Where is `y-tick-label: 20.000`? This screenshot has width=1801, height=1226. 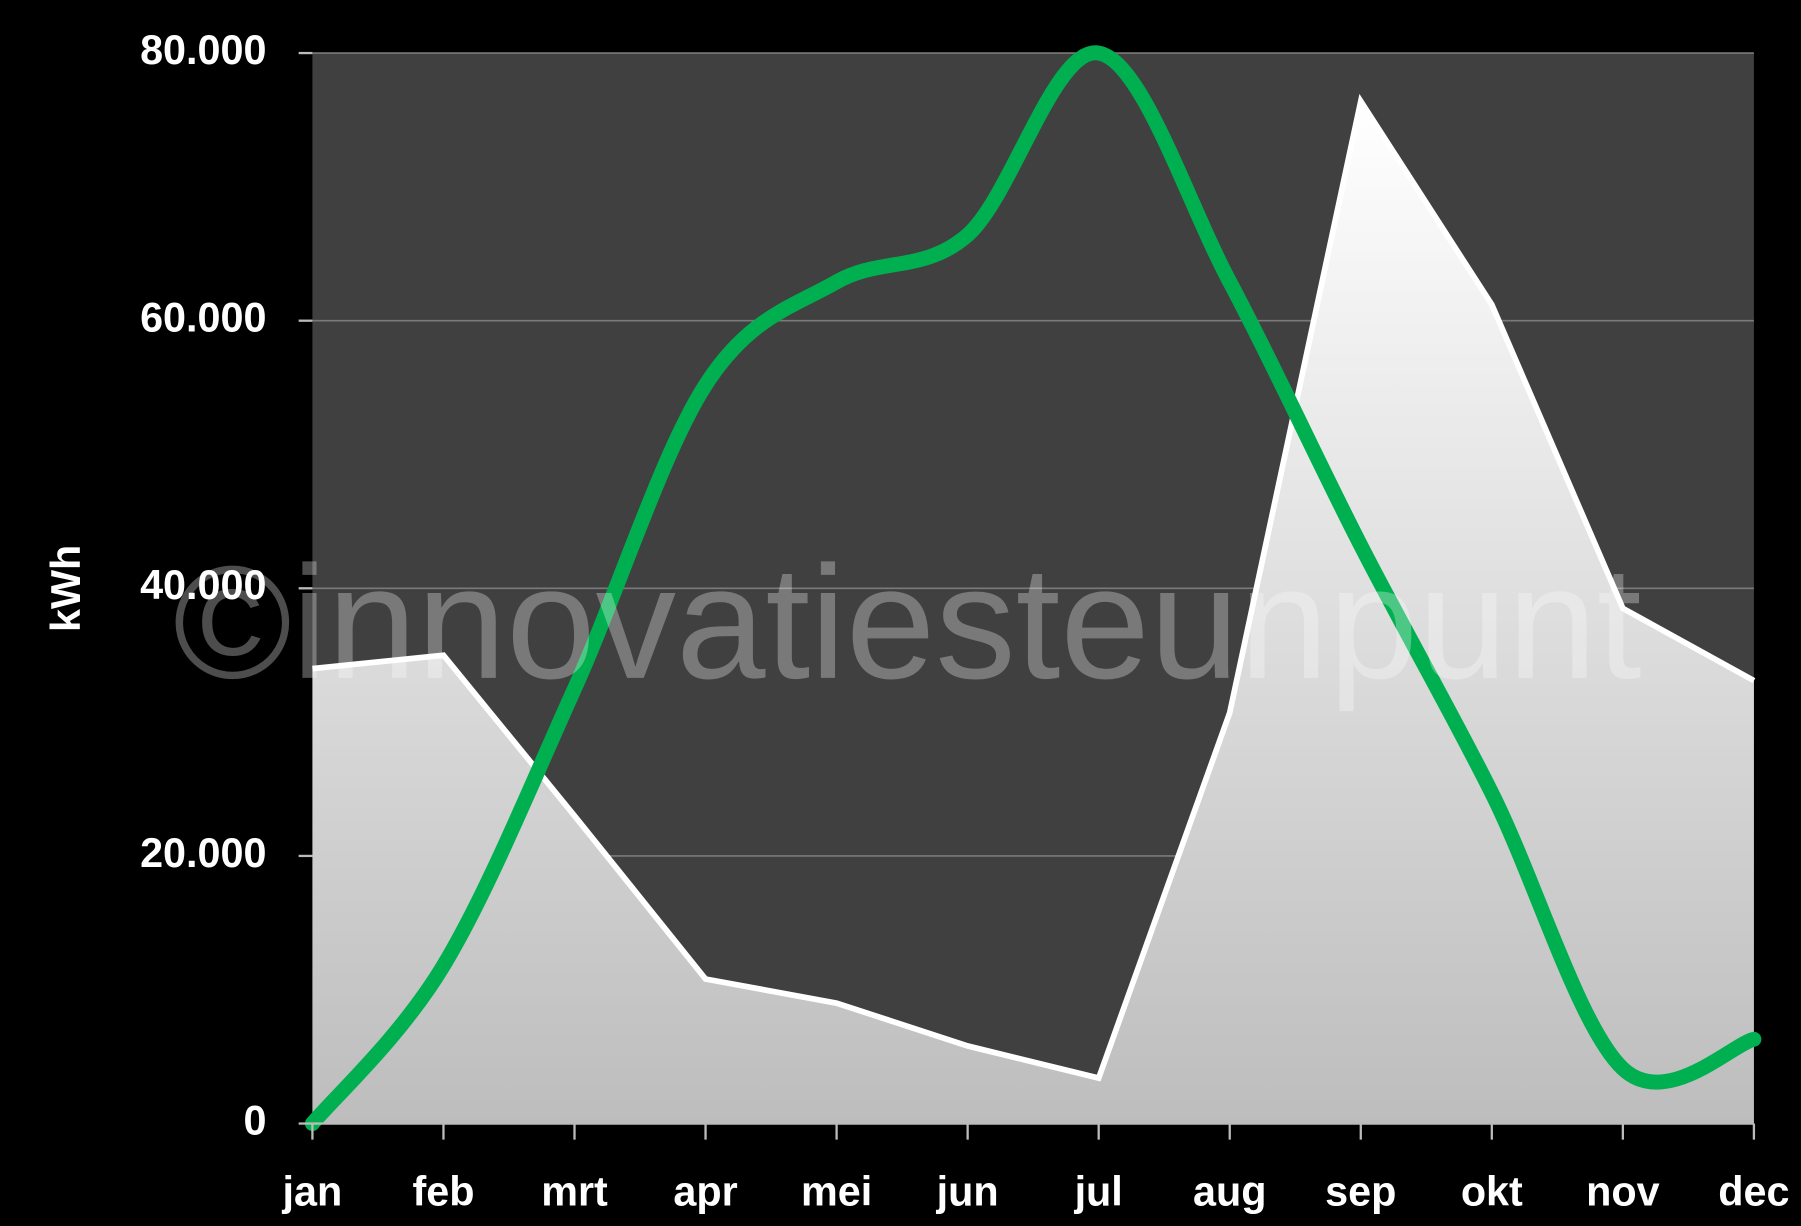 y-tick-label: 20.000 is located at coordinates (203, 853).